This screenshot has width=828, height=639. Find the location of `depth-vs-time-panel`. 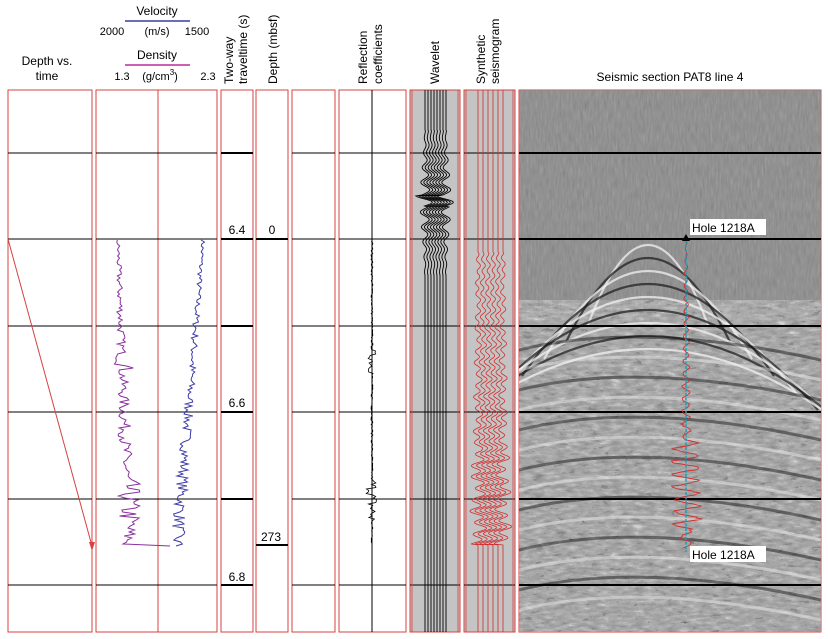

depth-vs-time-panel is located at coordinates (50, 361).